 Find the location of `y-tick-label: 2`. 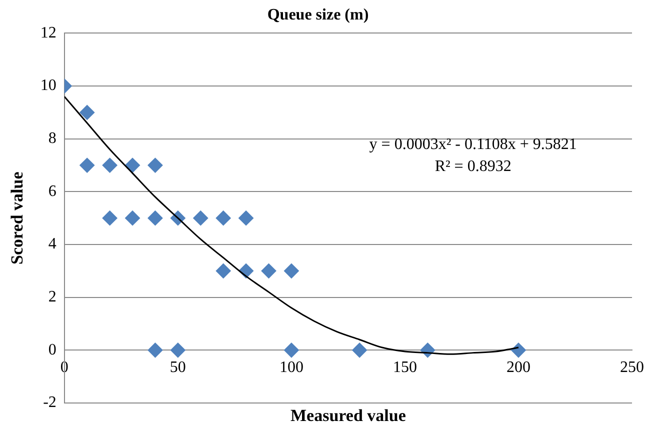

y-tick-label: 2 is located at coordinates (52, 297).